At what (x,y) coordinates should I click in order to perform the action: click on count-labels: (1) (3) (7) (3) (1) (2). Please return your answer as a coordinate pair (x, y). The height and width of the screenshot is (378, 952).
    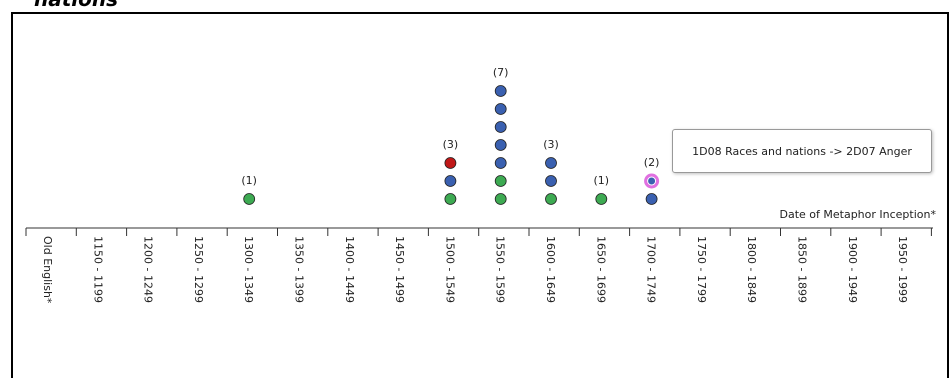
    Looking at the image, I should click on (450, 126).